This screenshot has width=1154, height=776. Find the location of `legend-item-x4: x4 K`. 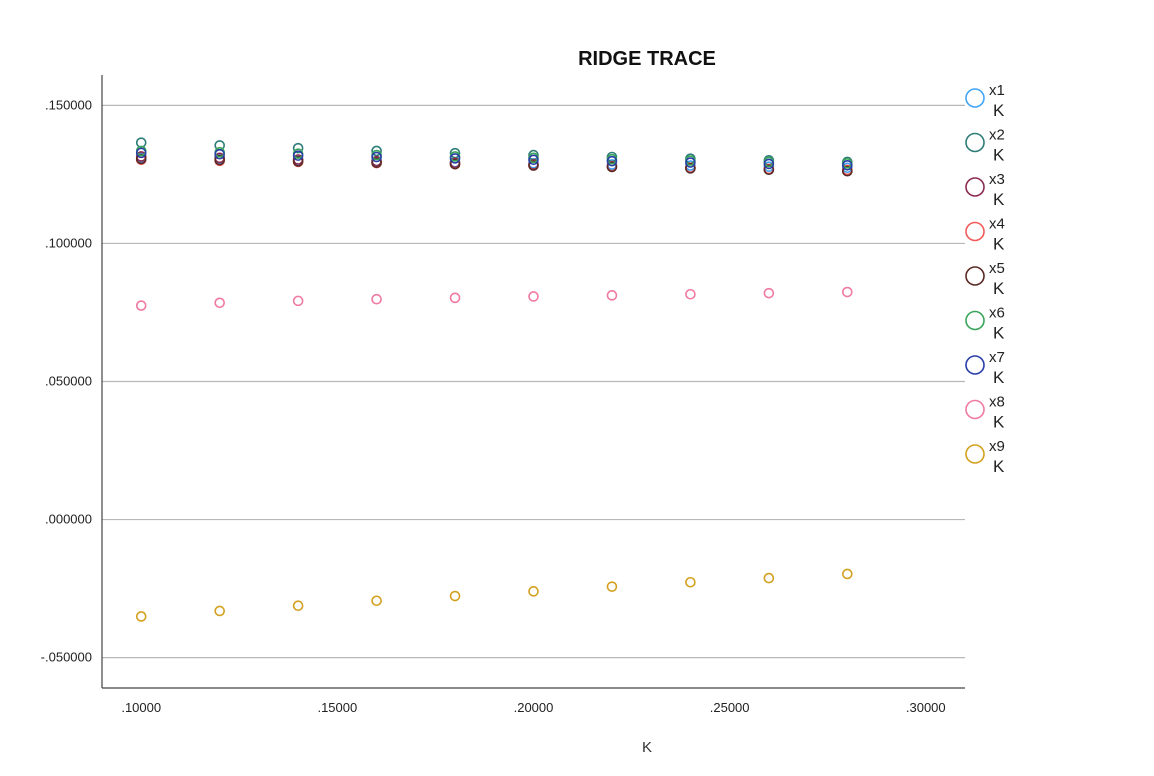

legend-item-x4: x4 K is located at coordinates (985, 235).